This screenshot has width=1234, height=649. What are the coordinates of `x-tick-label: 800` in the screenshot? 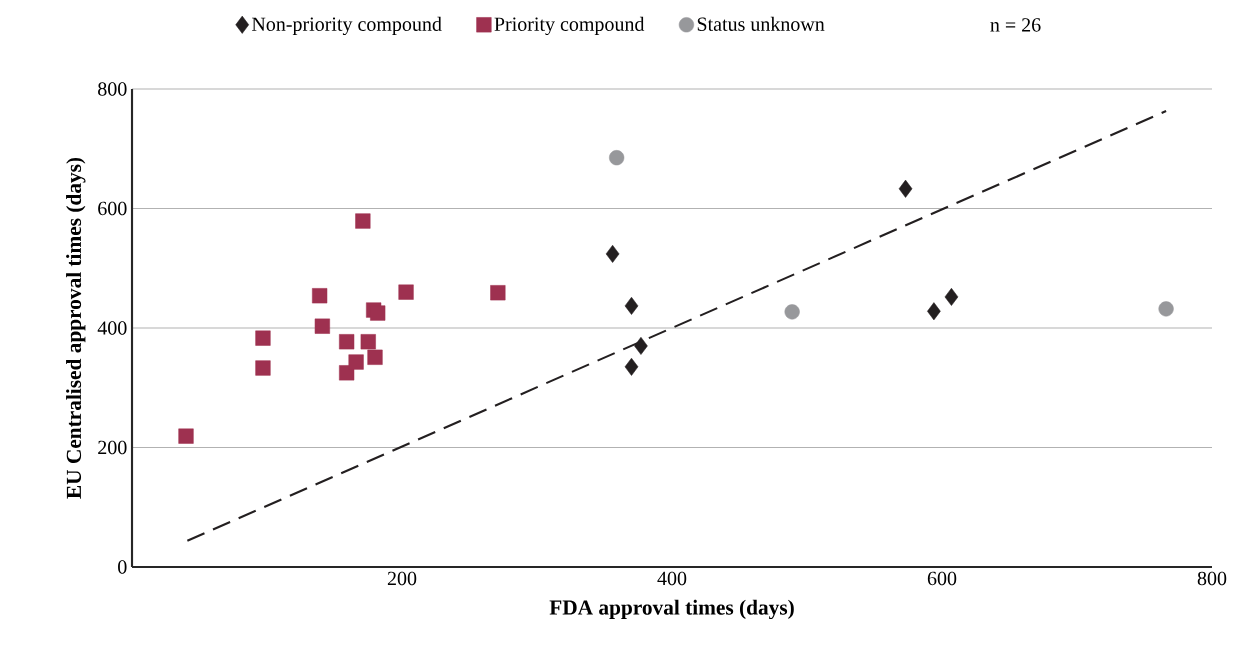 It's located at (1212, 578).